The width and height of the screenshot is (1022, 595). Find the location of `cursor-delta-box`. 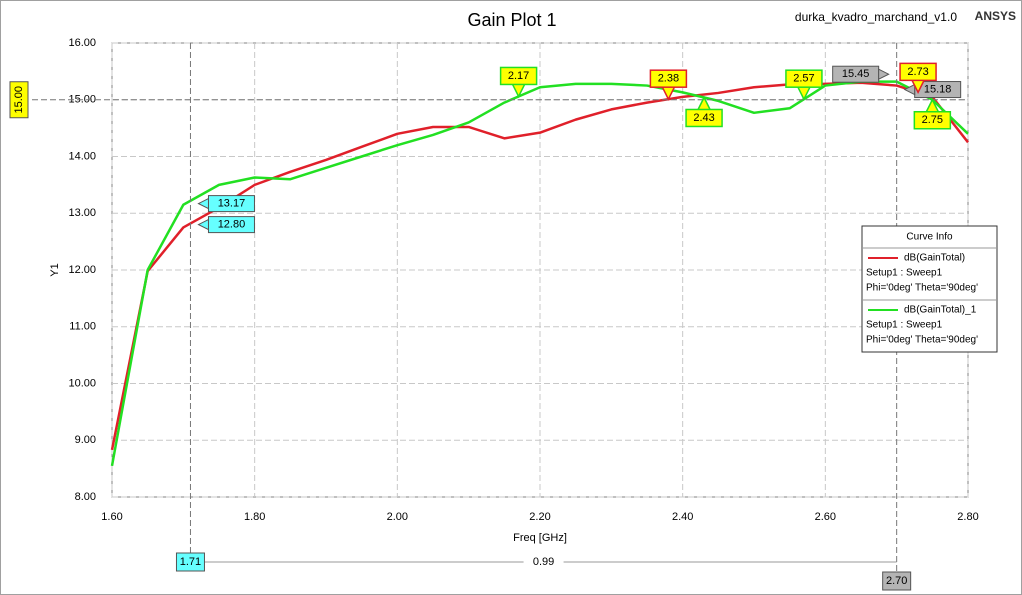

cursor-delta-box is located at coordinates (543, 562).